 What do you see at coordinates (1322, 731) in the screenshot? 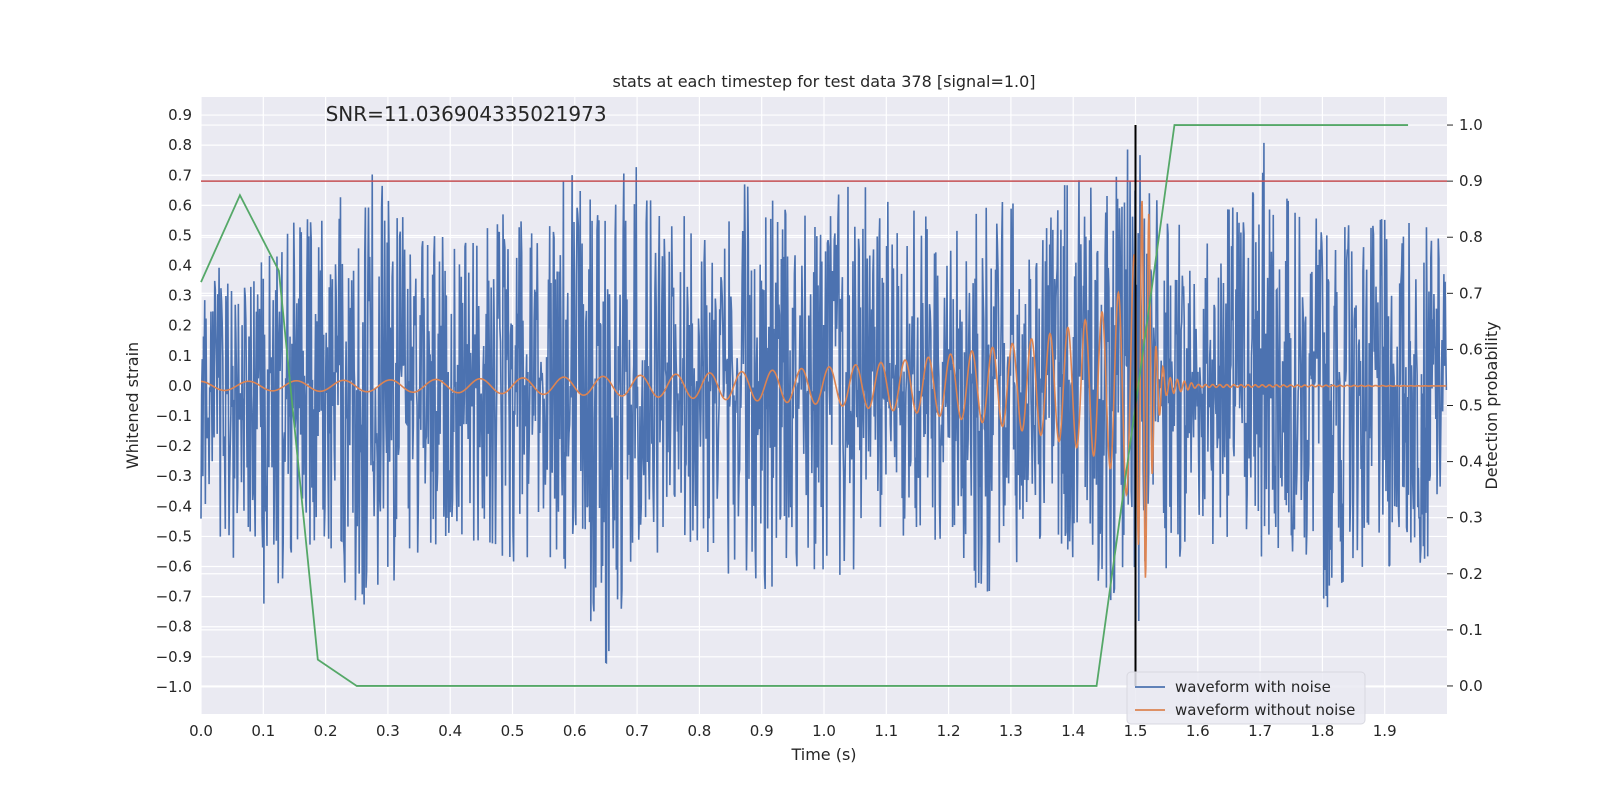
I see `x-tick-label: 1.8` at bounding box center [1322, 731].